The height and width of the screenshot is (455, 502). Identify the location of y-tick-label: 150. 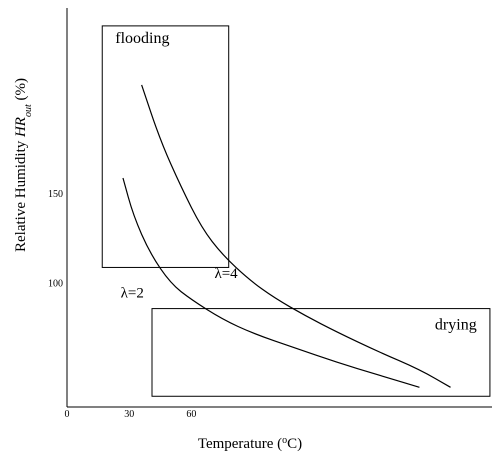
(55, 194).